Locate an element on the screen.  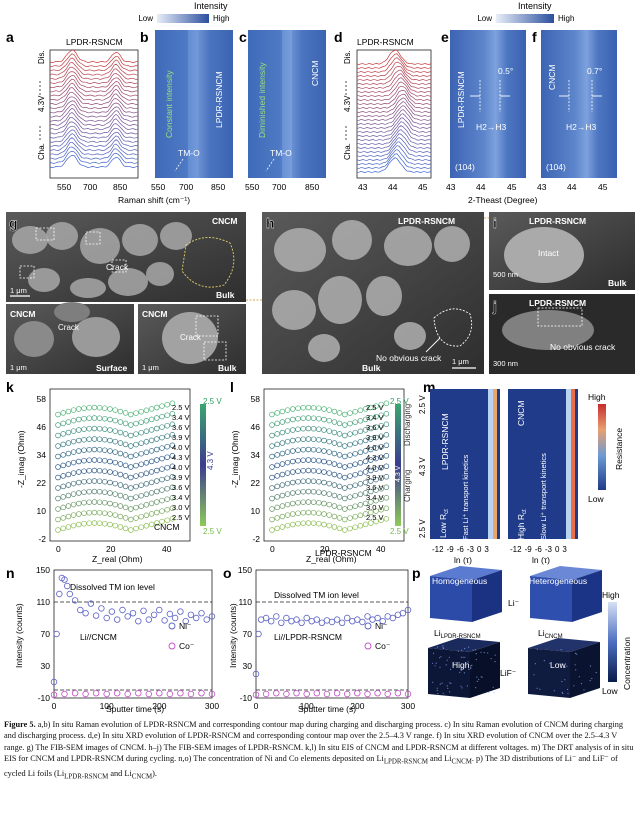
panel-j-note: No obvious crack is located at coordinates (583, 347).